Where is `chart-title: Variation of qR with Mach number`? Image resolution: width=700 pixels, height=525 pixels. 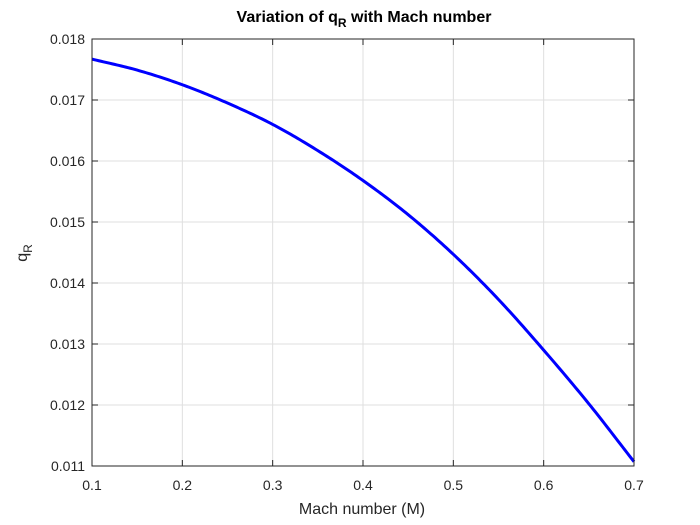 chart-title: Variation of qR with Mach number is located at coordinates (364, 19).